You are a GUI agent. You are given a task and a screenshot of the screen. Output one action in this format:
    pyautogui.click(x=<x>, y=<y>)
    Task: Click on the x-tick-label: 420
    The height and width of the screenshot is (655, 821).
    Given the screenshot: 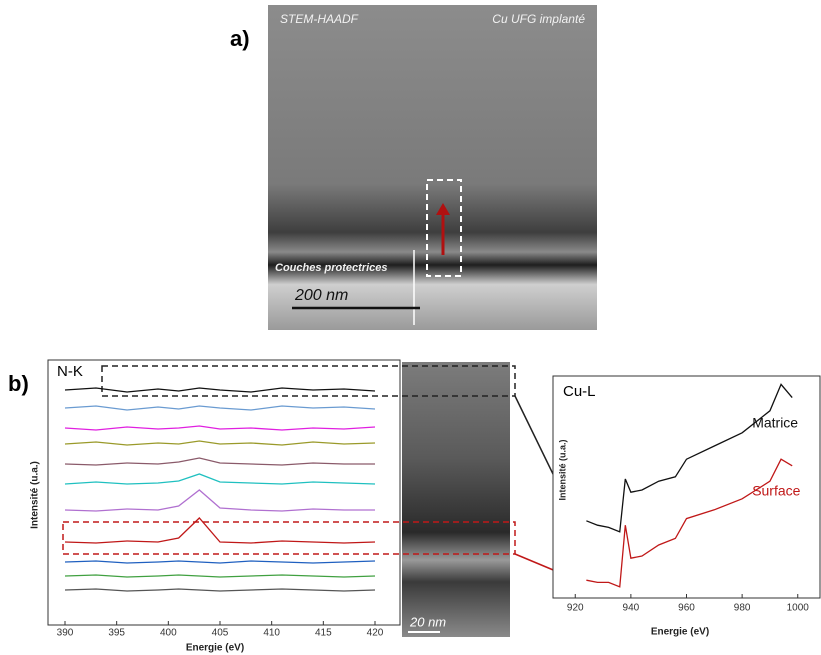 What is the action you would take?
    pyautogui.click(x=375, y=633)
    